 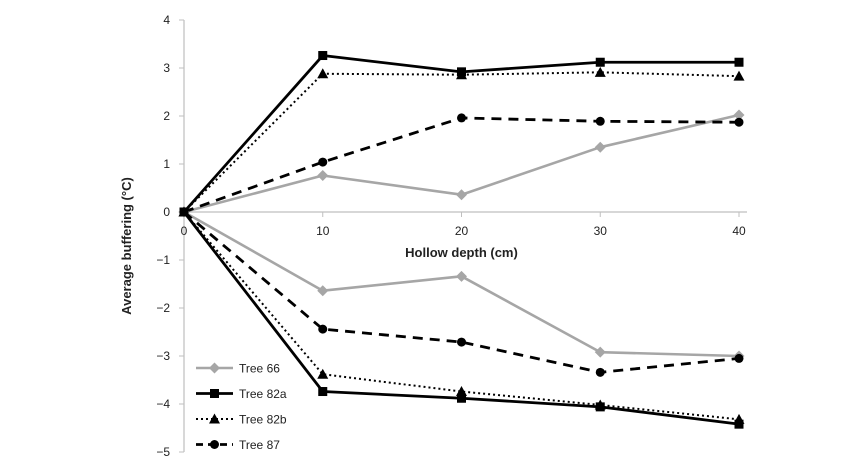 I want to click on y-tick-label: 0, so click(x=166, y=212).